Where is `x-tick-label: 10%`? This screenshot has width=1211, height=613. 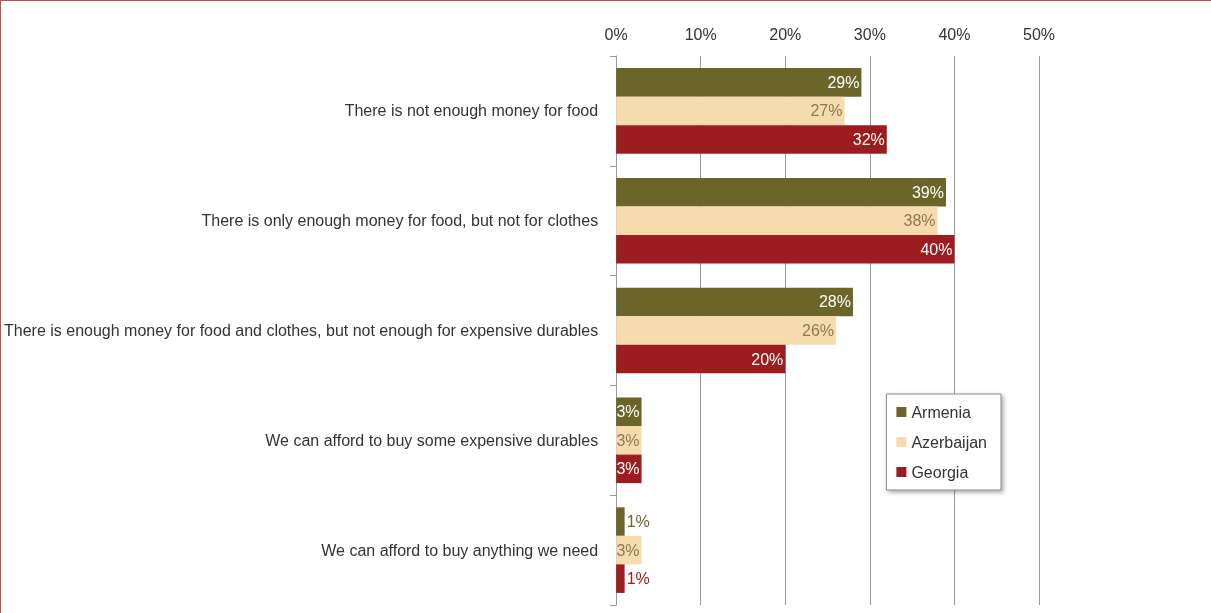
x-tick-label: 10% is located at coordinates (700, 34).